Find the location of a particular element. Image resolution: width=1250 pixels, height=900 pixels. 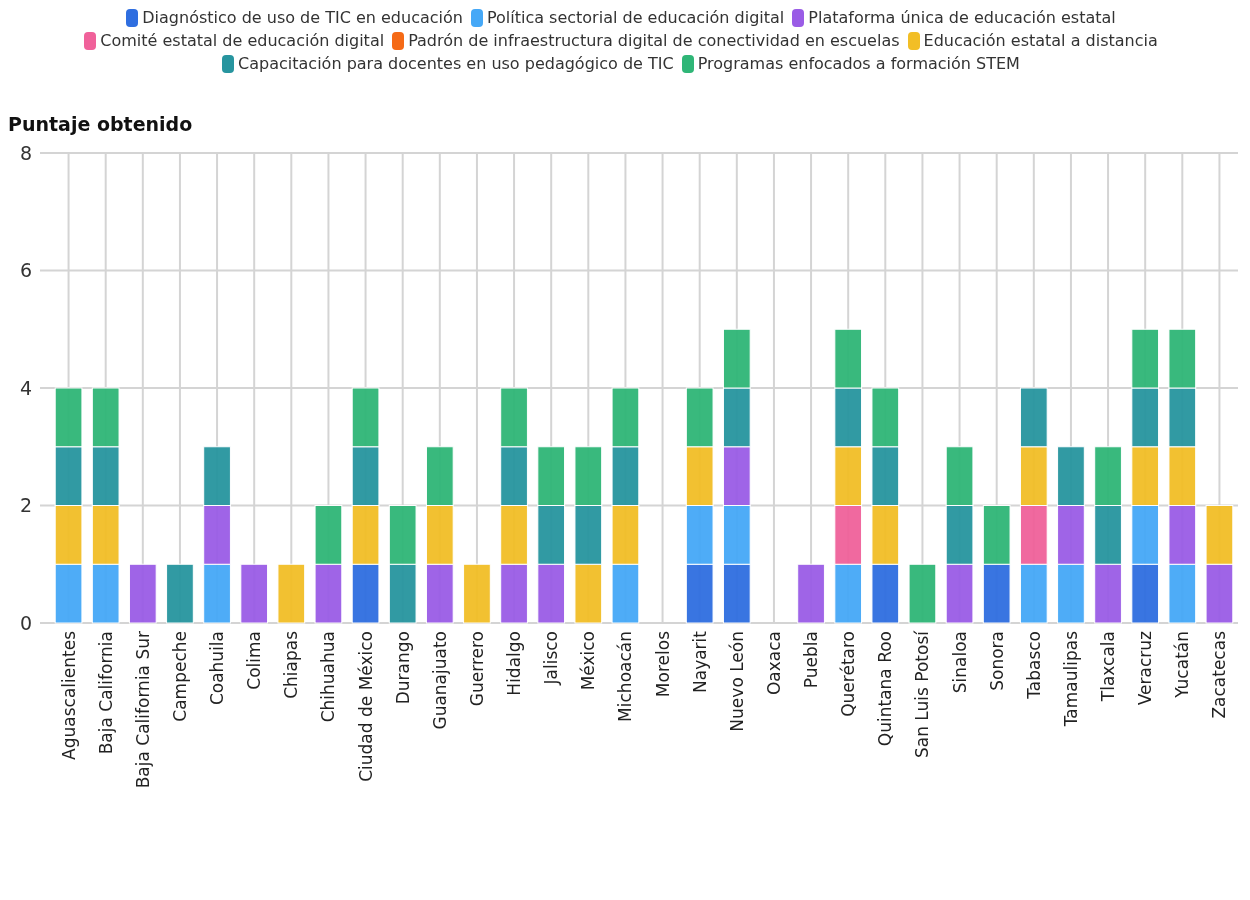

x-tick-label: Yucatán is located at coordinates (1182, 665).